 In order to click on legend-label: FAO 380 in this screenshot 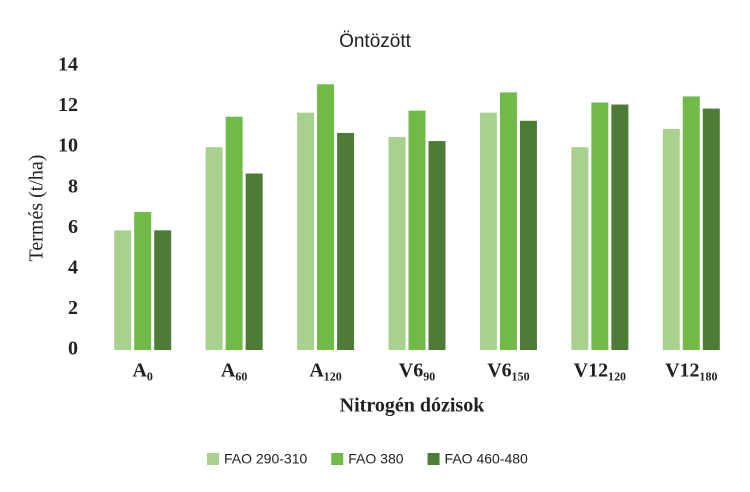, I will do `click(375, 459)`.